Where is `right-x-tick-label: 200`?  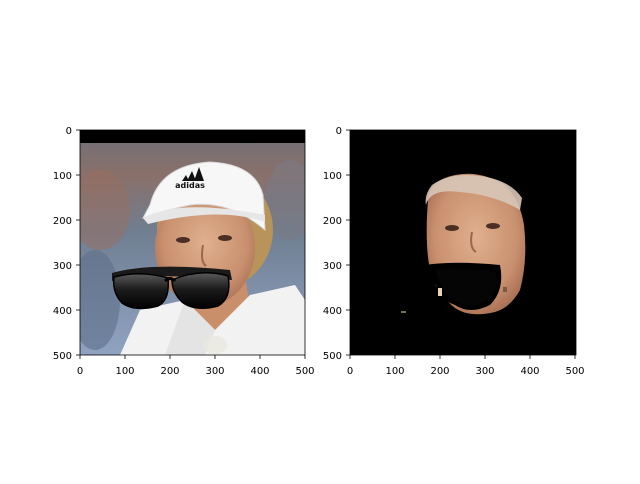 right-x-tick-label: 200 is located at coordinates (439, 371).